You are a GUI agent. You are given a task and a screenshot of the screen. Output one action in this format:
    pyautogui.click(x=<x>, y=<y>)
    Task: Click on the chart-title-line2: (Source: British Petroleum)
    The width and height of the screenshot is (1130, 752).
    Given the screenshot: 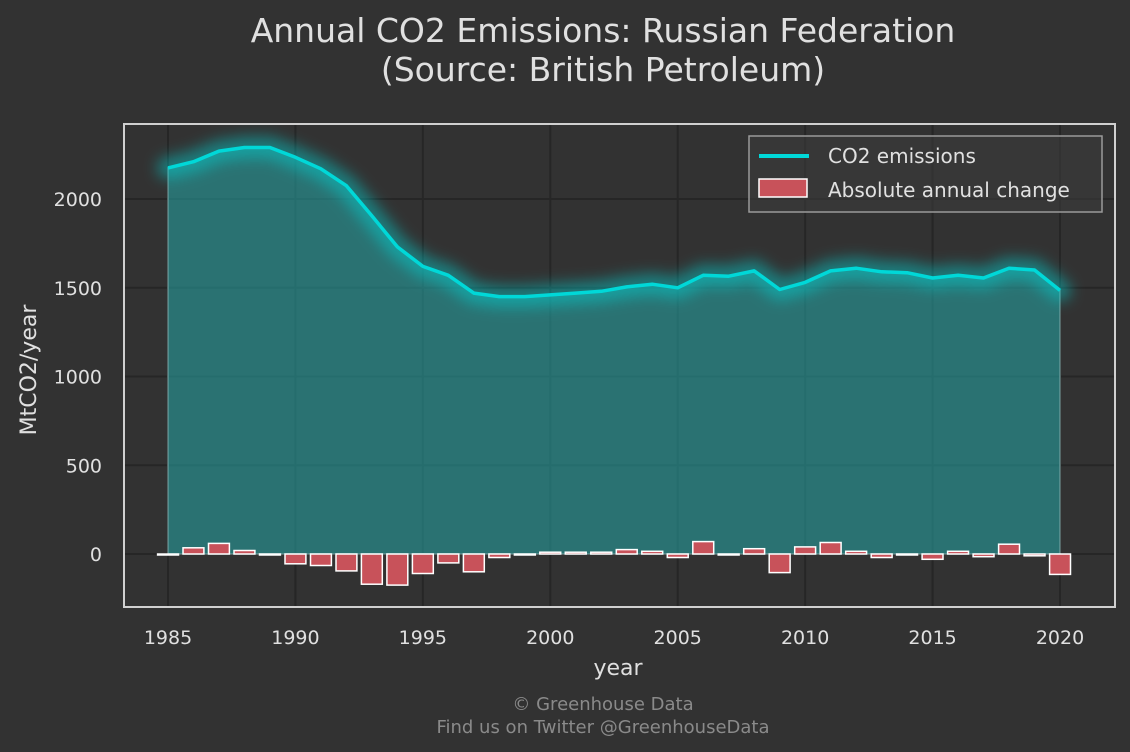 What is the action you would take?
    pyautogui.click(x=603, y=69)
    